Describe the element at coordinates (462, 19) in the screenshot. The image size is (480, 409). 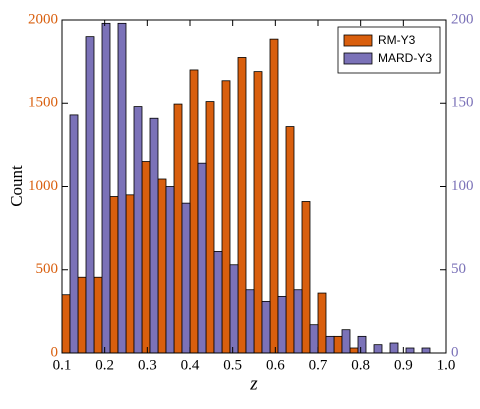
I see `y2-tick-label: 200` at that location.